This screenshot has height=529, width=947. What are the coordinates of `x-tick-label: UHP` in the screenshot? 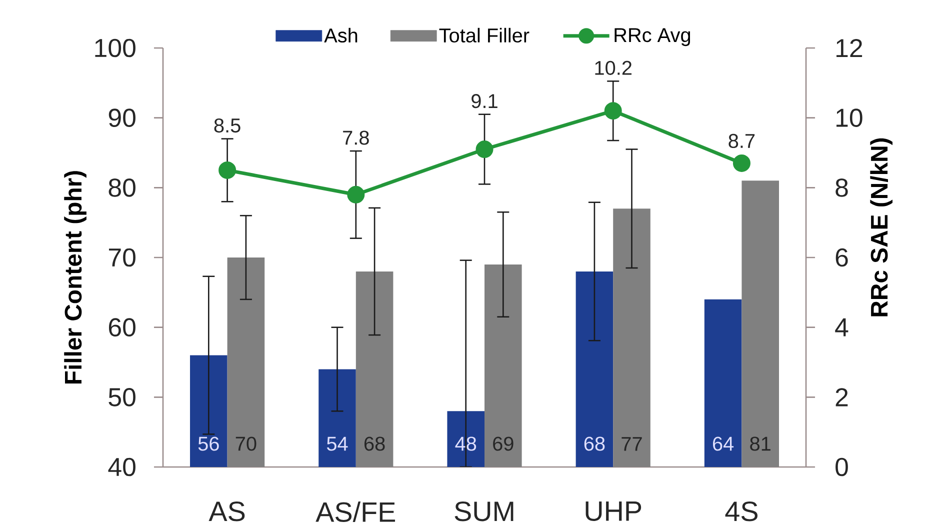 It's located at (614, 511).